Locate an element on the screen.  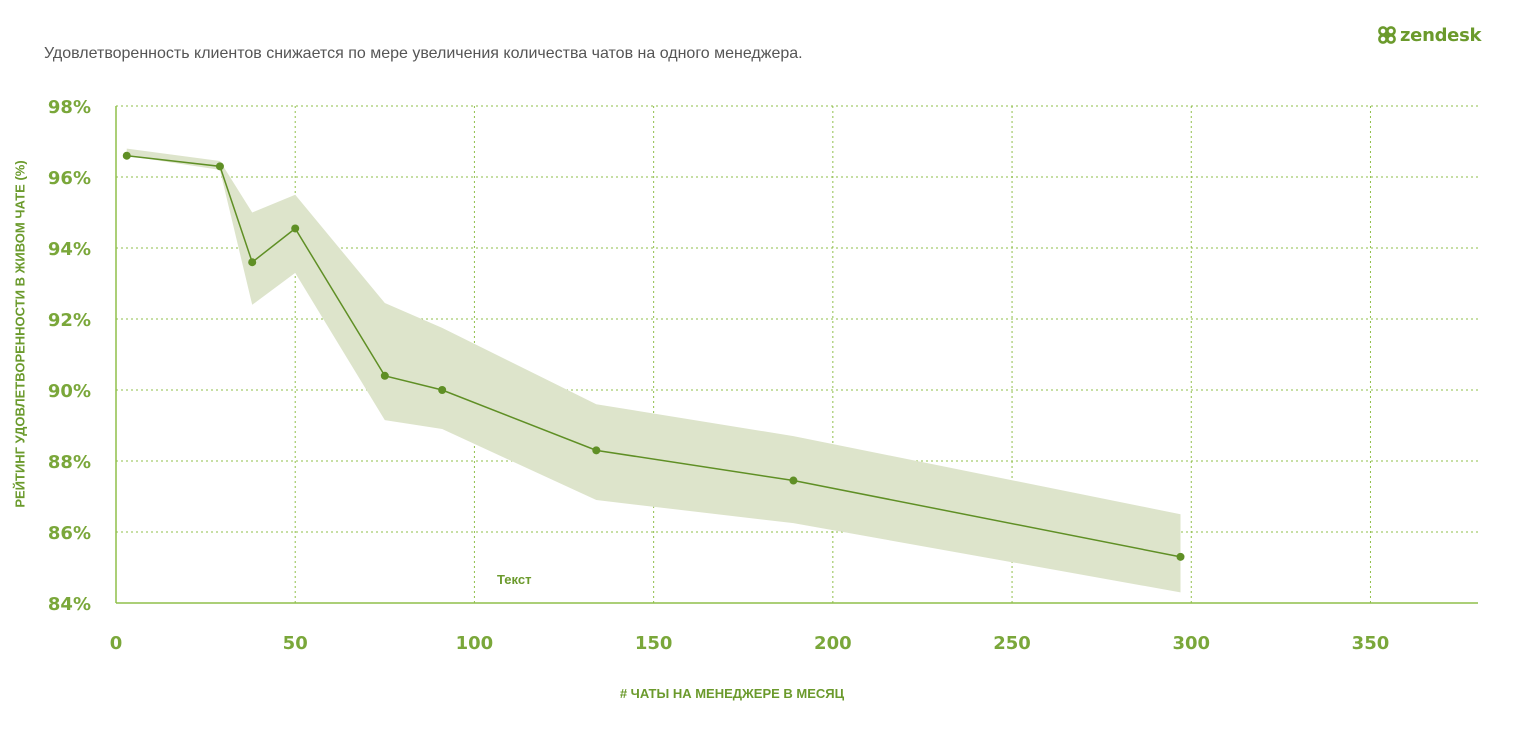
y-tick-label: 96% is located at coordinates (69, 178).